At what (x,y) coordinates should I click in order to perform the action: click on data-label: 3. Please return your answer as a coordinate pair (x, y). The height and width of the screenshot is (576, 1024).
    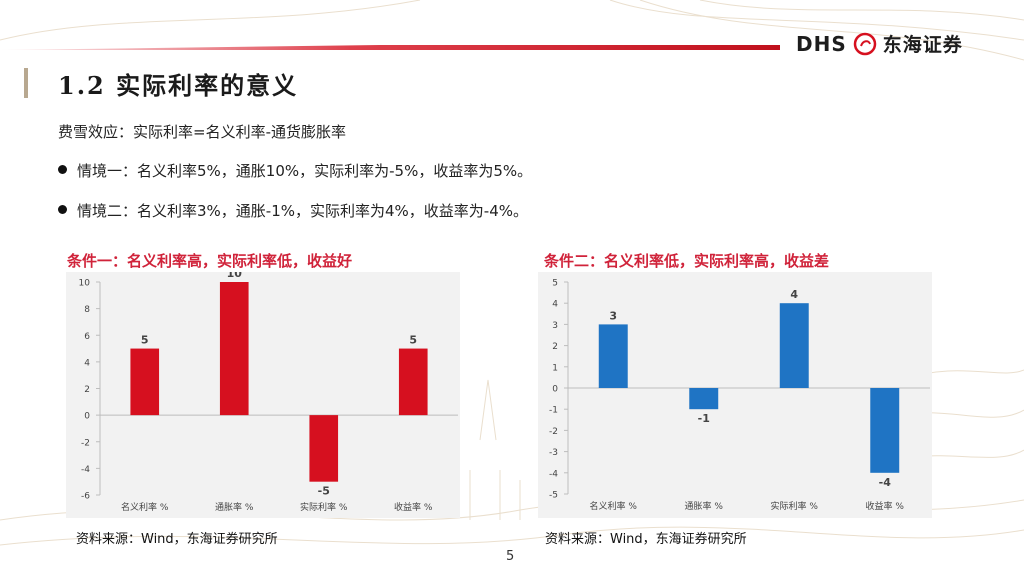
    Looking at the image, I should click on (613, 315).